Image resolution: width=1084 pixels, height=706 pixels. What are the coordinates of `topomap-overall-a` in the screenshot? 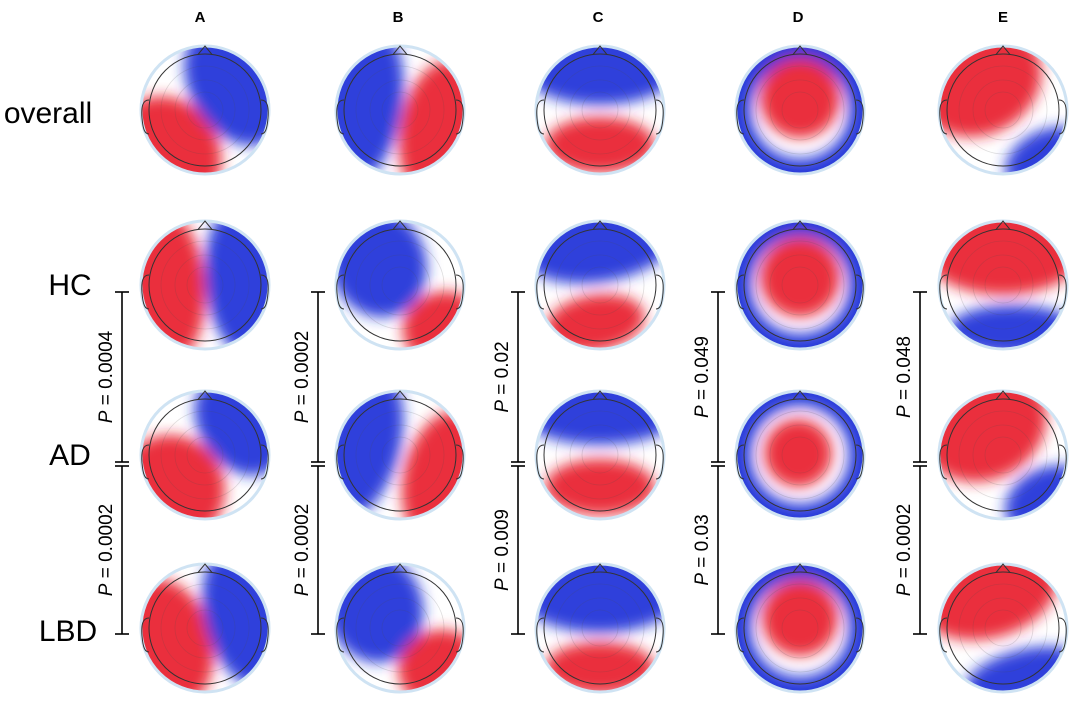 It's located at (205, 110).